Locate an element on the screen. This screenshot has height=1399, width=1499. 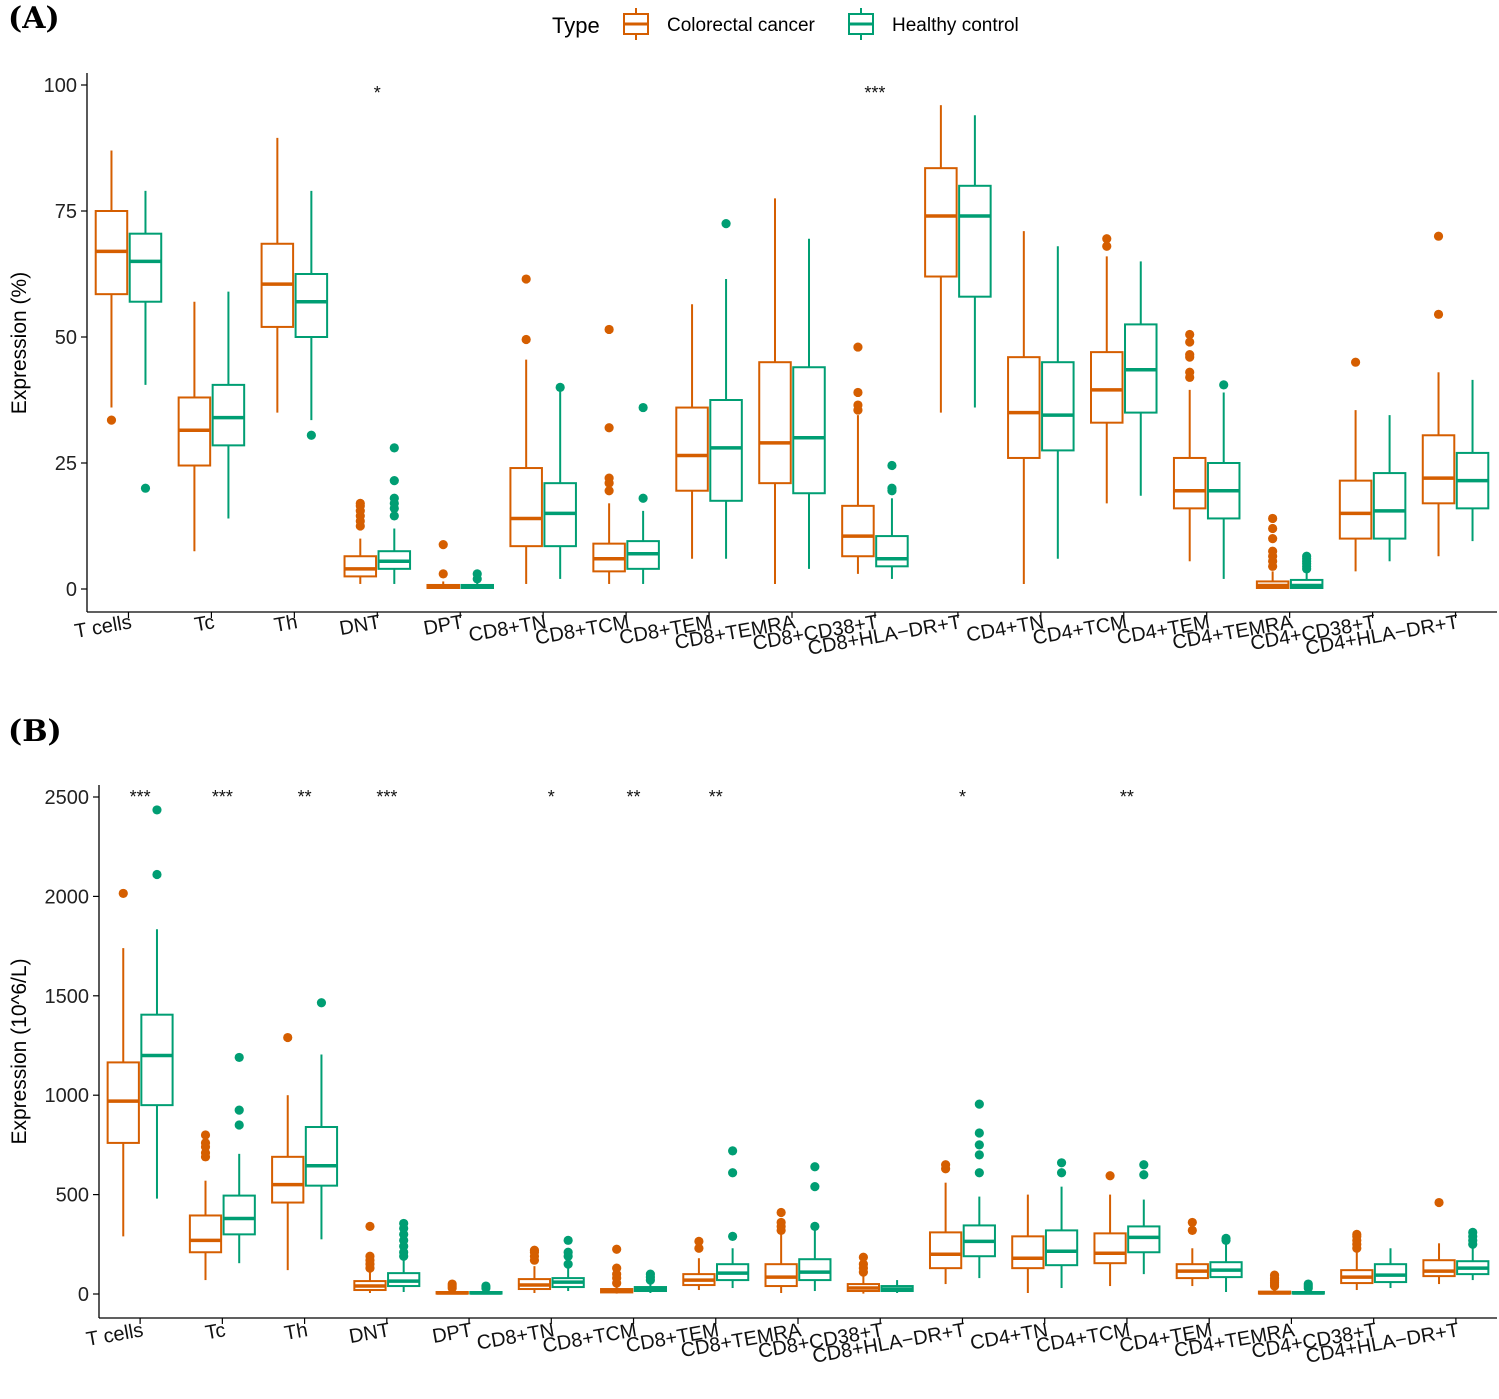
box-healthy-control-cd4-temra is located at coordinates (1308, 1287).